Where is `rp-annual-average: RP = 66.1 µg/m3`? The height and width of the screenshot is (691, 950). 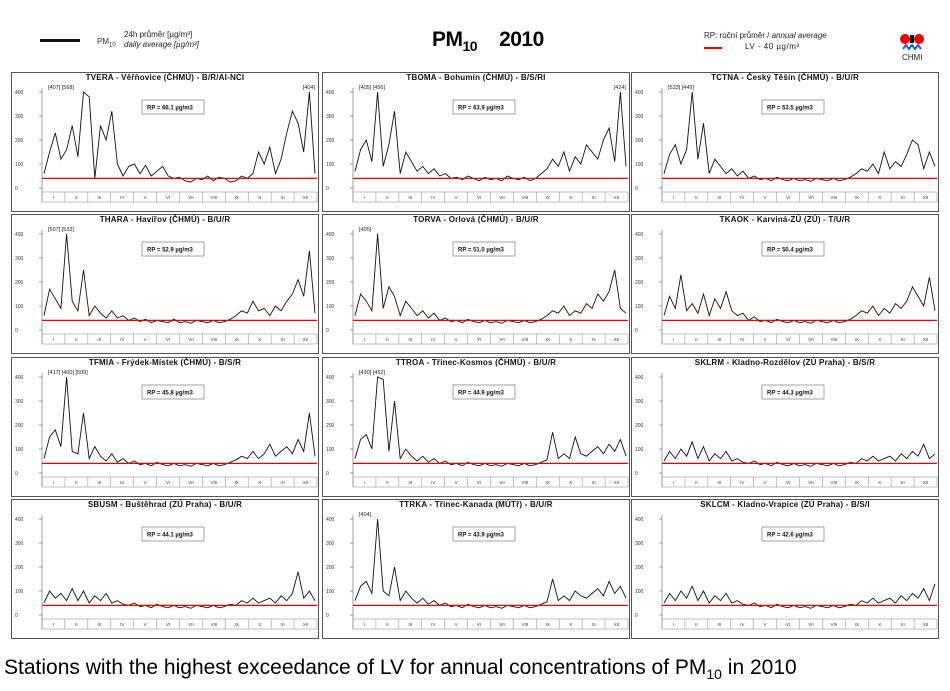
rp-annual-average: RP = 66.1 µg/m3 is located at coordinates (170, 109).